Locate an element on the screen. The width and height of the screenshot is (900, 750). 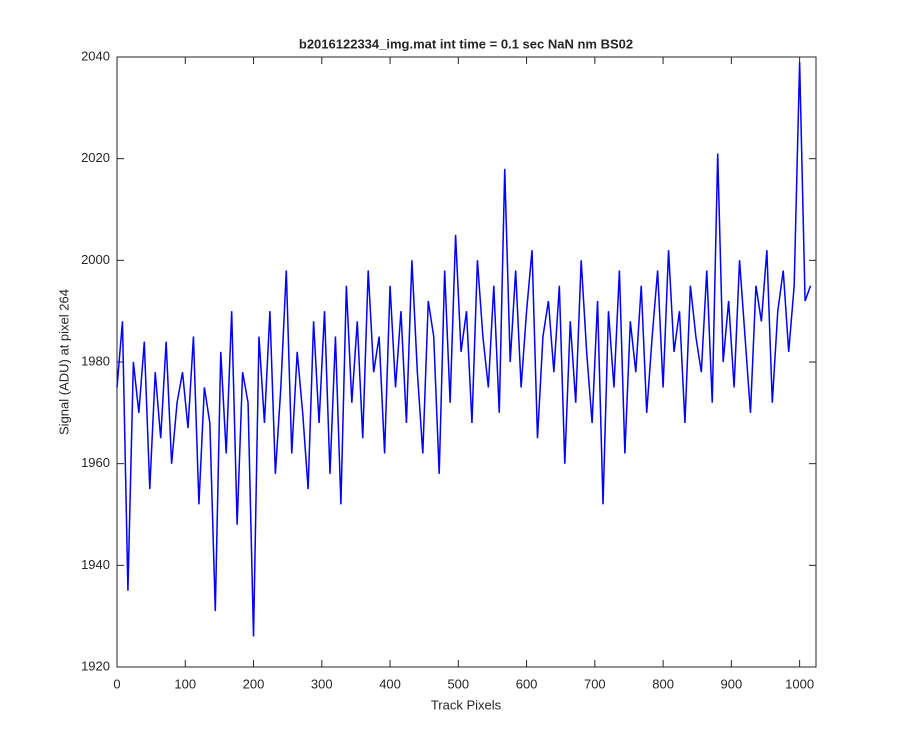
x-tick-label: 900 is located at coordinates (732, 683).